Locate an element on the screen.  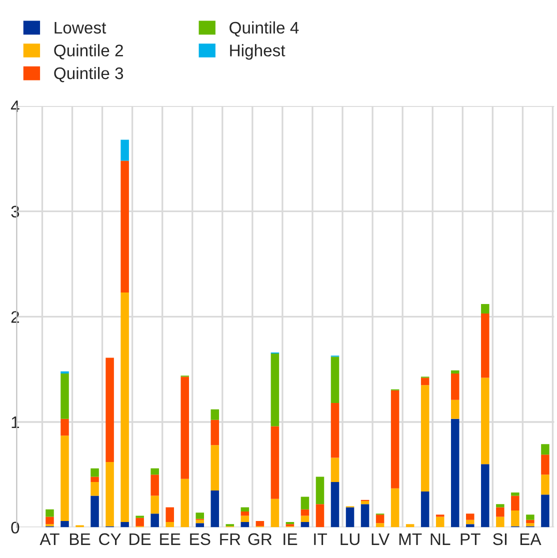
x-tick-label: GR is located at coordinates (260, 539).